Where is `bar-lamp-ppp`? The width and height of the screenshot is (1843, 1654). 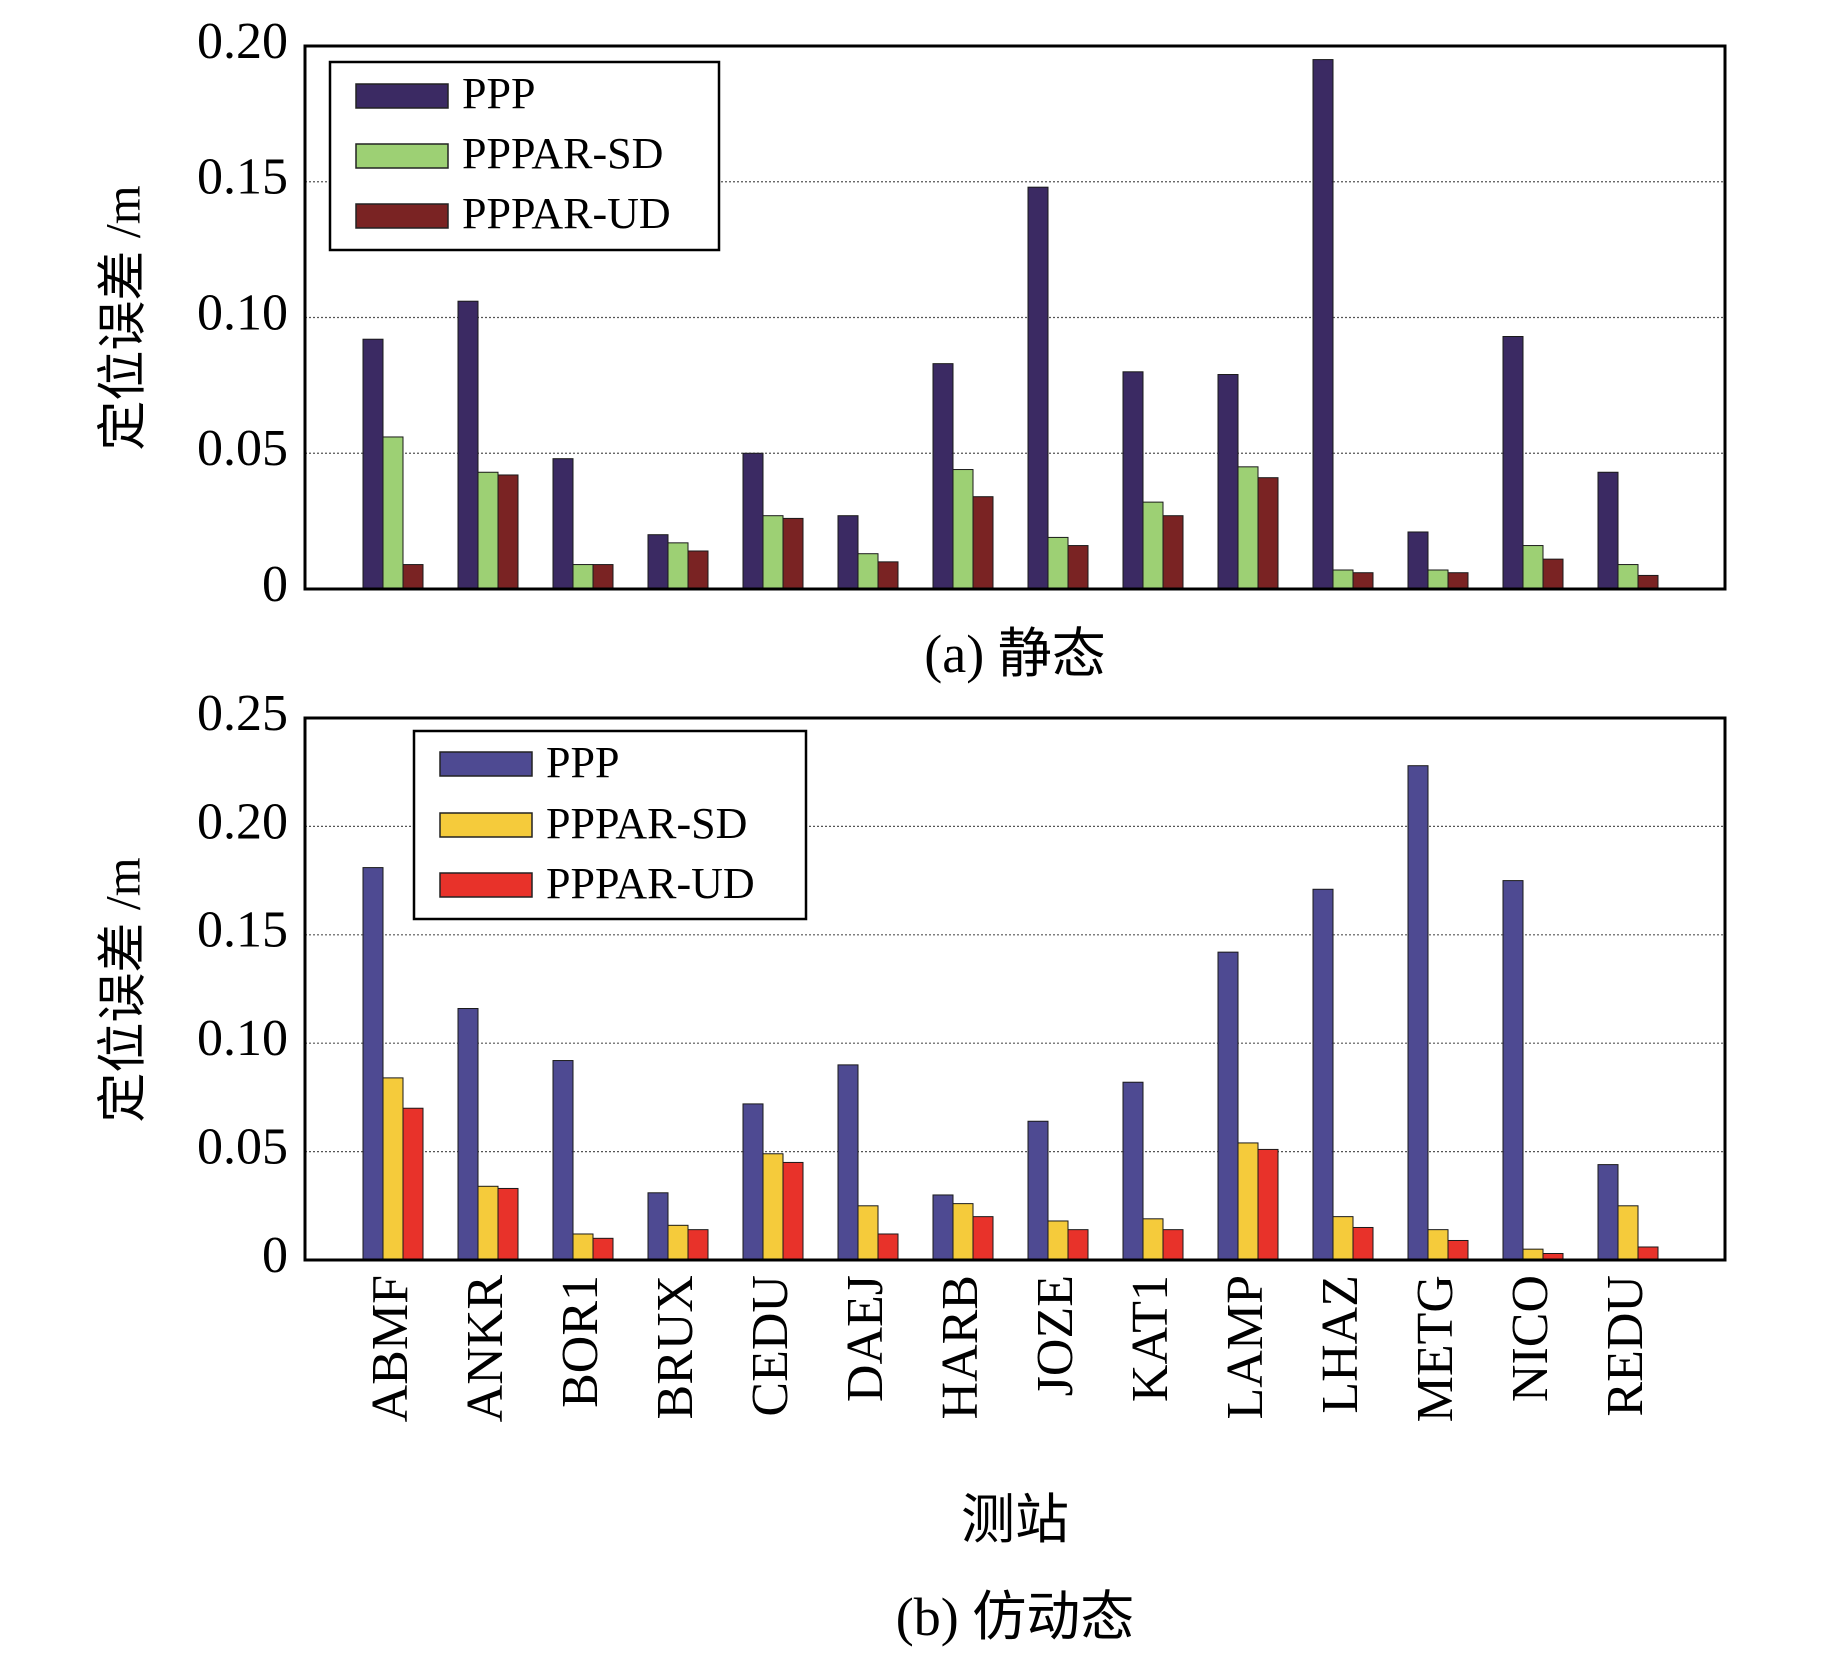 bar-lamp-ppp is located at coordinates (1228, 482).